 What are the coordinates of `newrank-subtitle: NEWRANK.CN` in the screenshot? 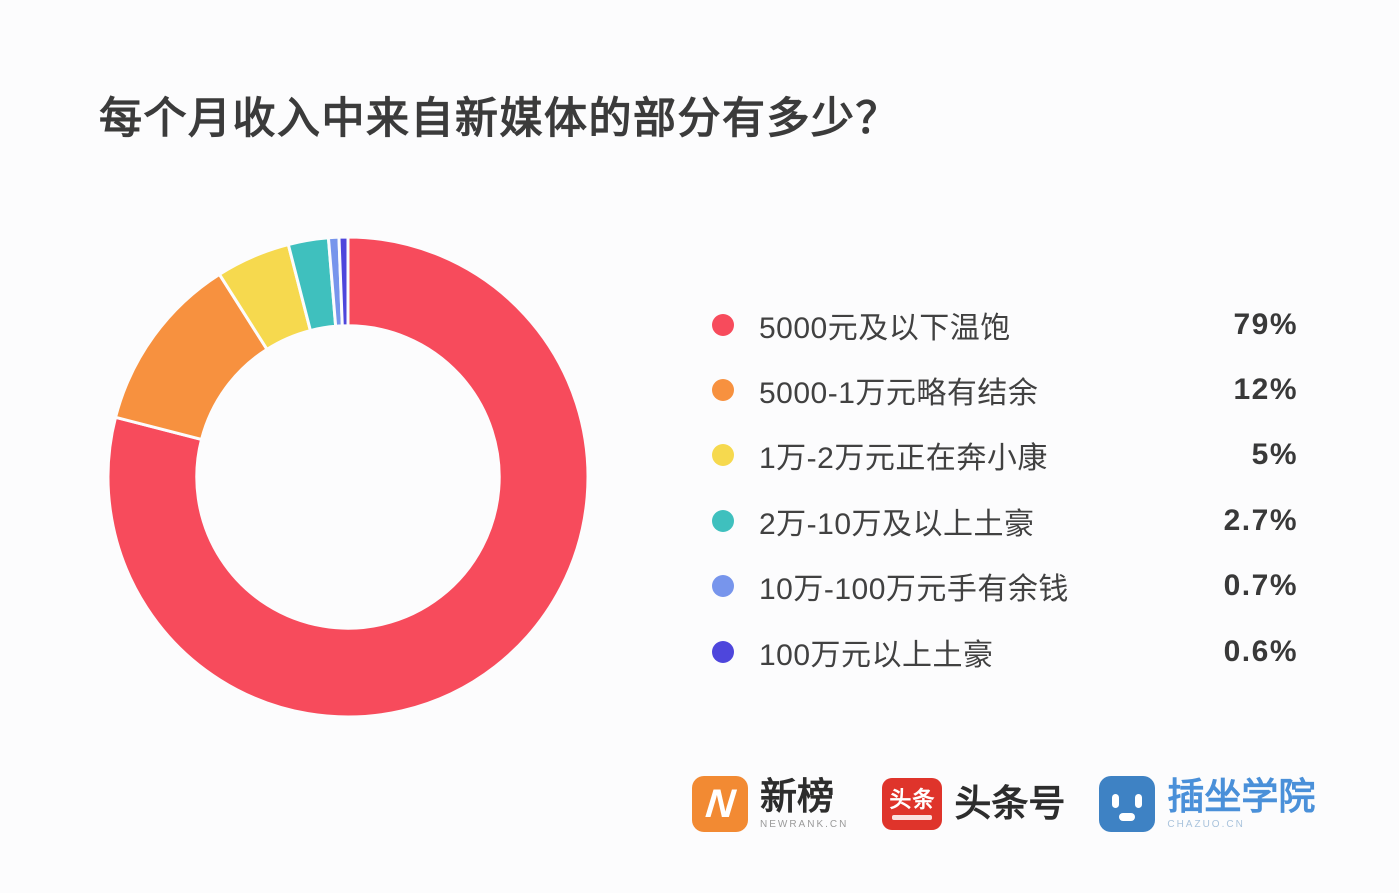 It's located at (804, 825).